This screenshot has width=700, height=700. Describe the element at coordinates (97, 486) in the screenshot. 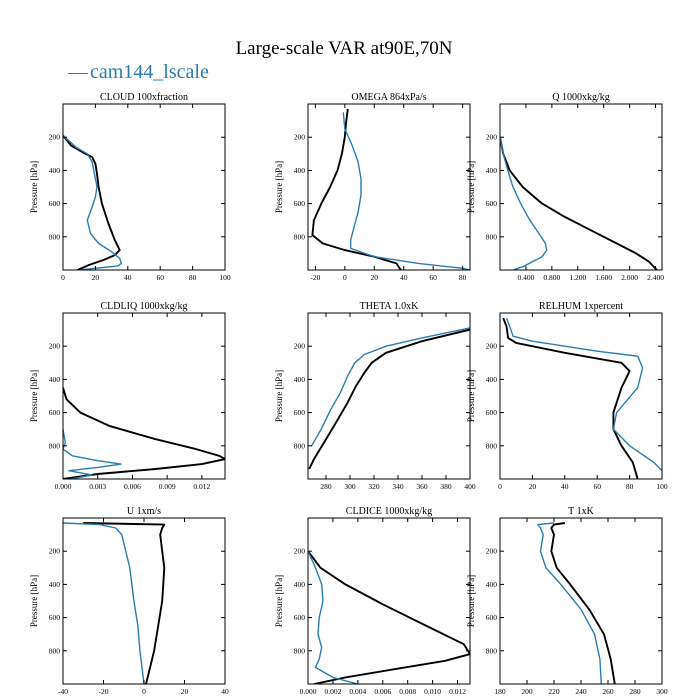

I see `x-tick-label: 0.003` at that location.